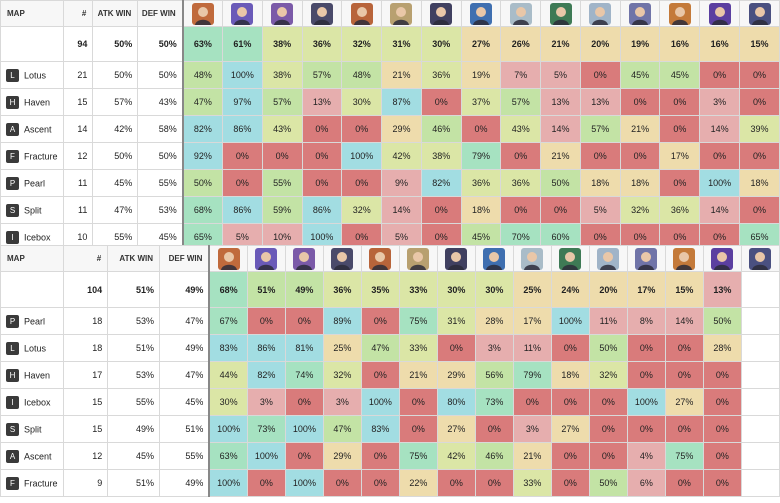 The width and height of the screenshot is (780, 503). Describe the element at coordinates (362, 75) in the screenshot. I see `agent-pick-rate: 48%` at that location.